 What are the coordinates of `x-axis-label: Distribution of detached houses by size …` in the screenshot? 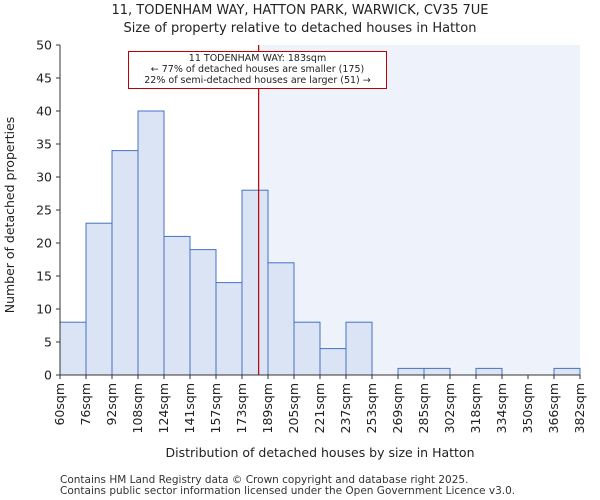 It's located at (320, 452).